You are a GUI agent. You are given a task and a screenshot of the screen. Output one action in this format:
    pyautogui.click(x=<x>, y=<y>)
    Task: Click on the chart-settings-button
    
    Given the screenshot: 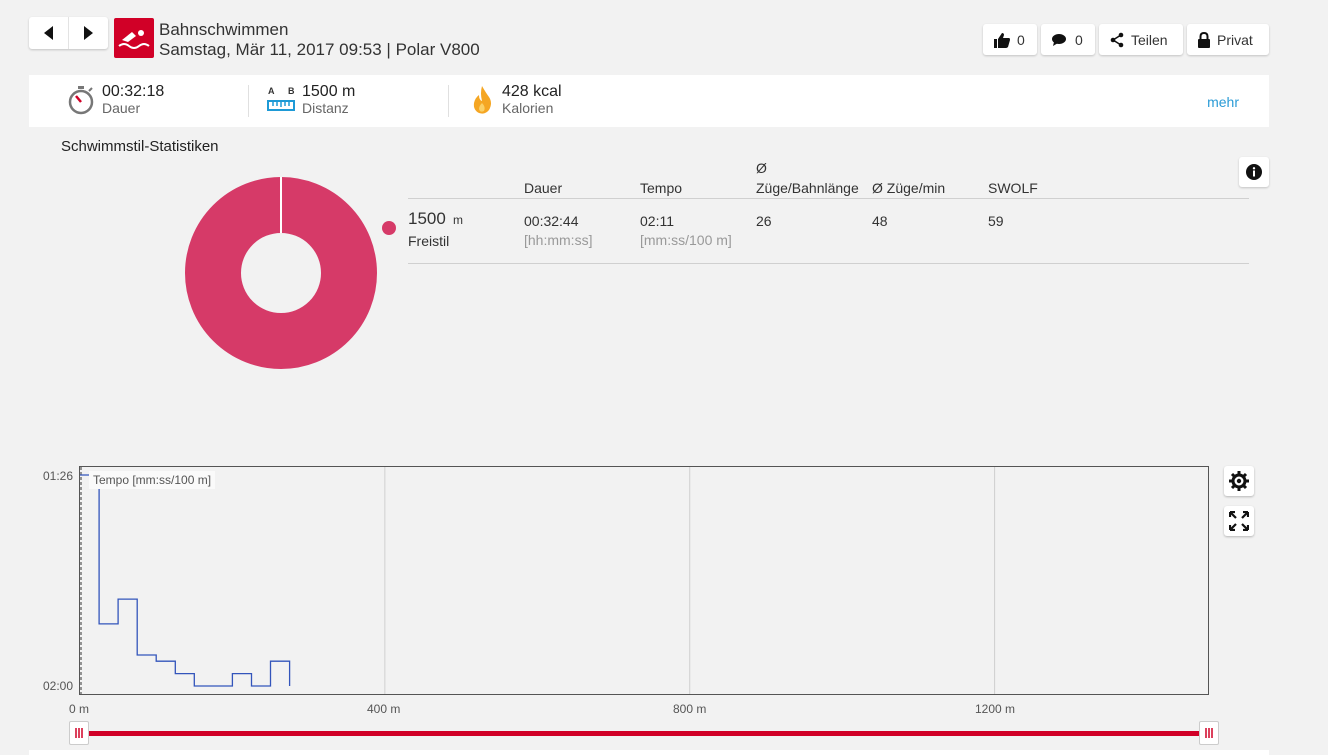 What is the action you would take?
    pyautogui.click(x=1239, y=481)
    